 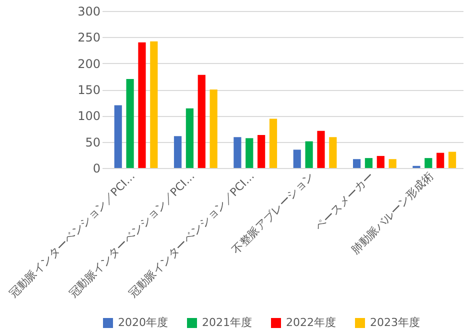 What do you see at coordinates (395, 322) in the screenshot?
I see `legend-label: 2023年度` at bounding box center [395, 322].